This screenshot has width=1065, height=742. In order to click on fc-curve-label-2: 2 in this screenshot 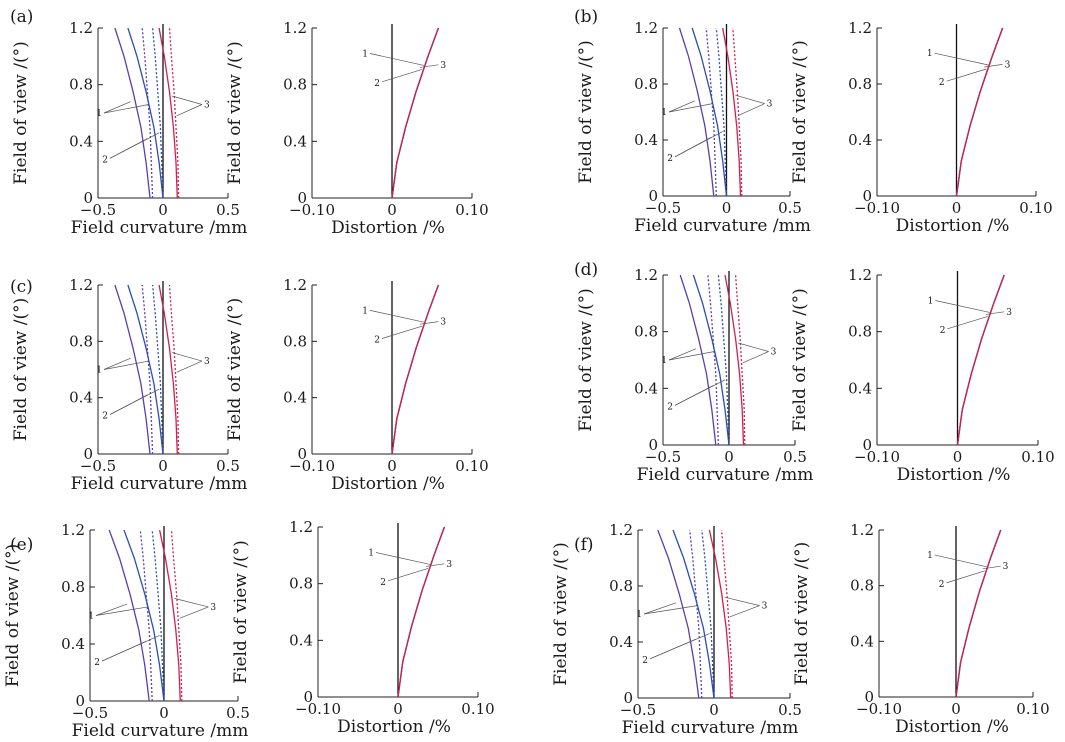, I will do `click(645, 661)`.